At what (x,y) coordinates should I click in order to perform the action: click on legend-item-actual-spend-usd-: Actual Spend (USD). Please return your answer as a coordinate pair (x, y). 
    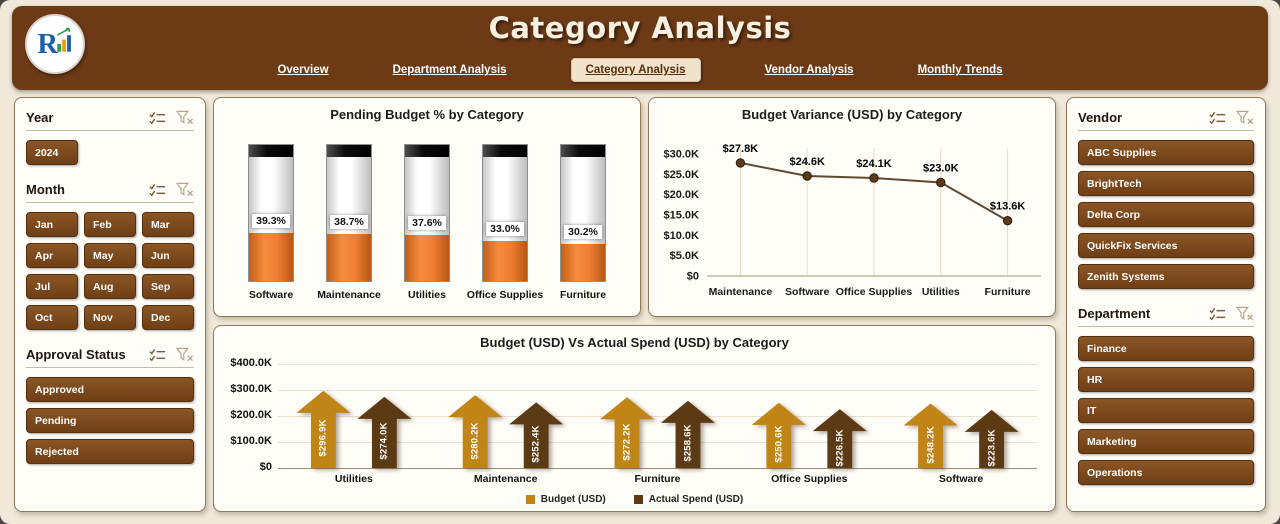
    Looking at the image, I should click on (688, 499).